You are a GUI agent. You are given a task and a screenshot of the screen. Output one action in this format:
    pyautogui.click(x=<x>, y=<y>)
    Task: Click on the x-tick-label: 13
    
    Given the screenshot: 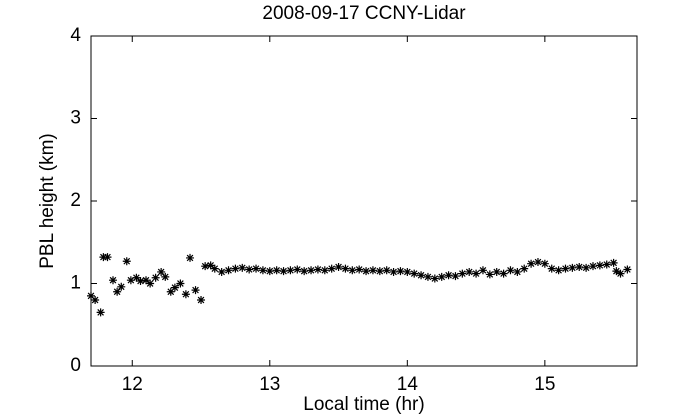 What is the action you would take?
    pyautogui.click(x=269, y=384)
    